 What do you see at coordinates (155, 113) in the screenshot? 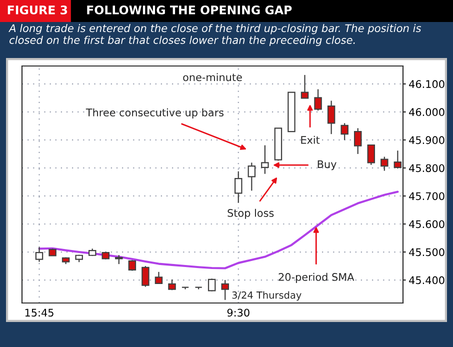
I see `annotation: Three consecutive up bars` at bounding box center [155, 113].